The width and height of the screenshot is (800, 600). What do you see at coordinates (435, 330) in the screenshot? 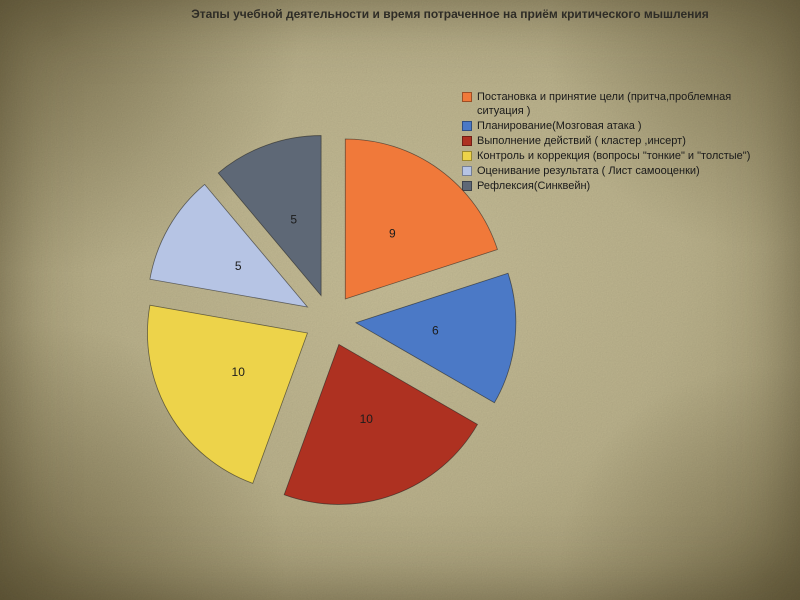
I see `pie-slice-label: 6` at bounding box center [435, 330].